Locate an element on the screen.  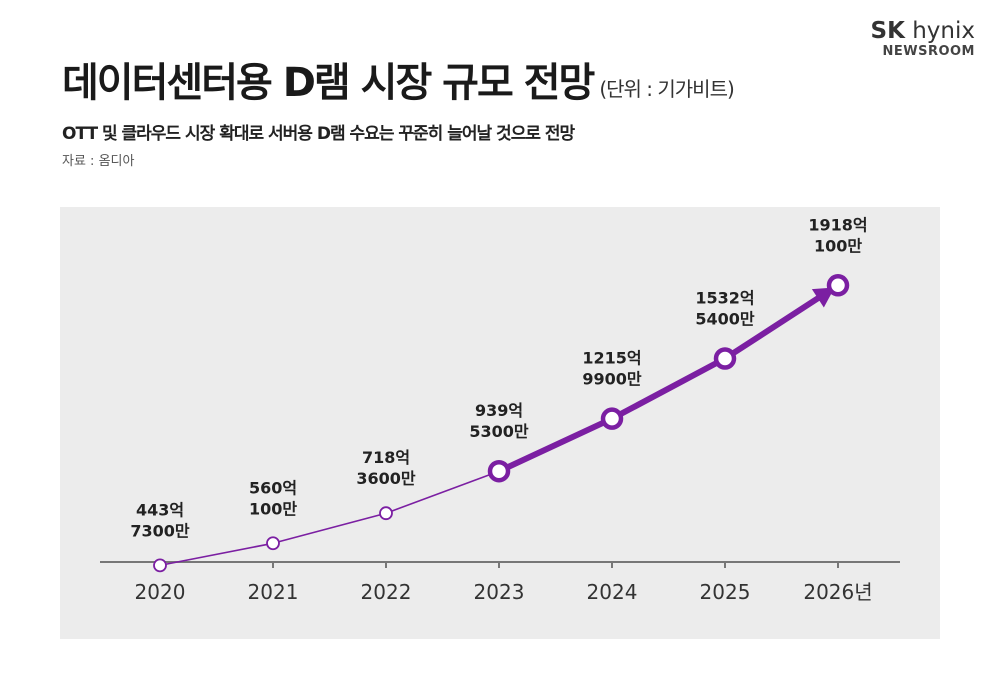
title-row: 데이터센터용 D램 시장 규모 전망 (단위 : 기가비트) is located at coordinates (398, 79).